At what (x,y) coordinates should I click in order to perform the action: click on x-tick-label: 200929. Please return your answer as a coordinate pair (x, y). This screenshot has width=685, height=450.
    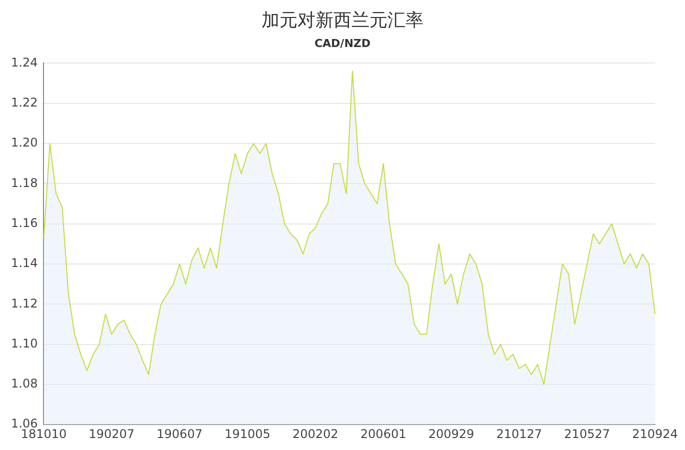
    Looking at the image, I should click on (451, 433).